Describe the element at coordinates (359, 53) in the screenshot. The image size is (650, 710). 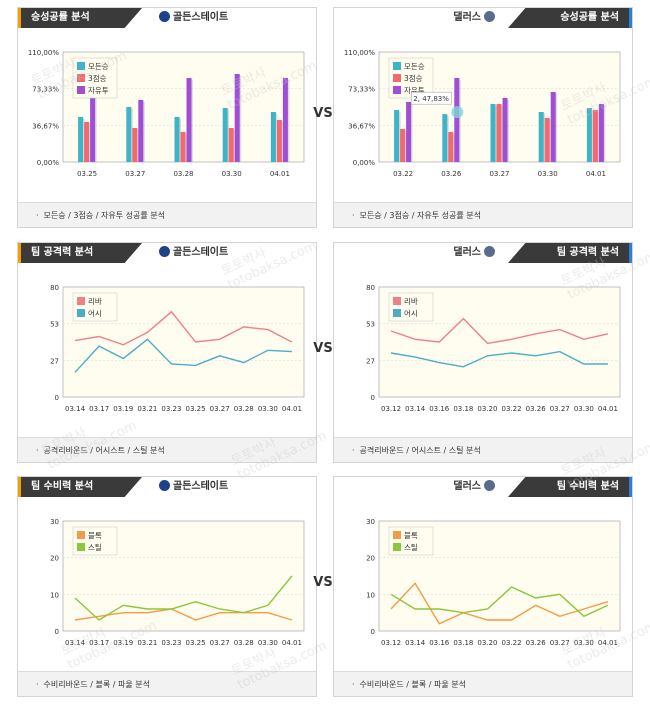
I see `y-tick-label: 110,00%` at that location.